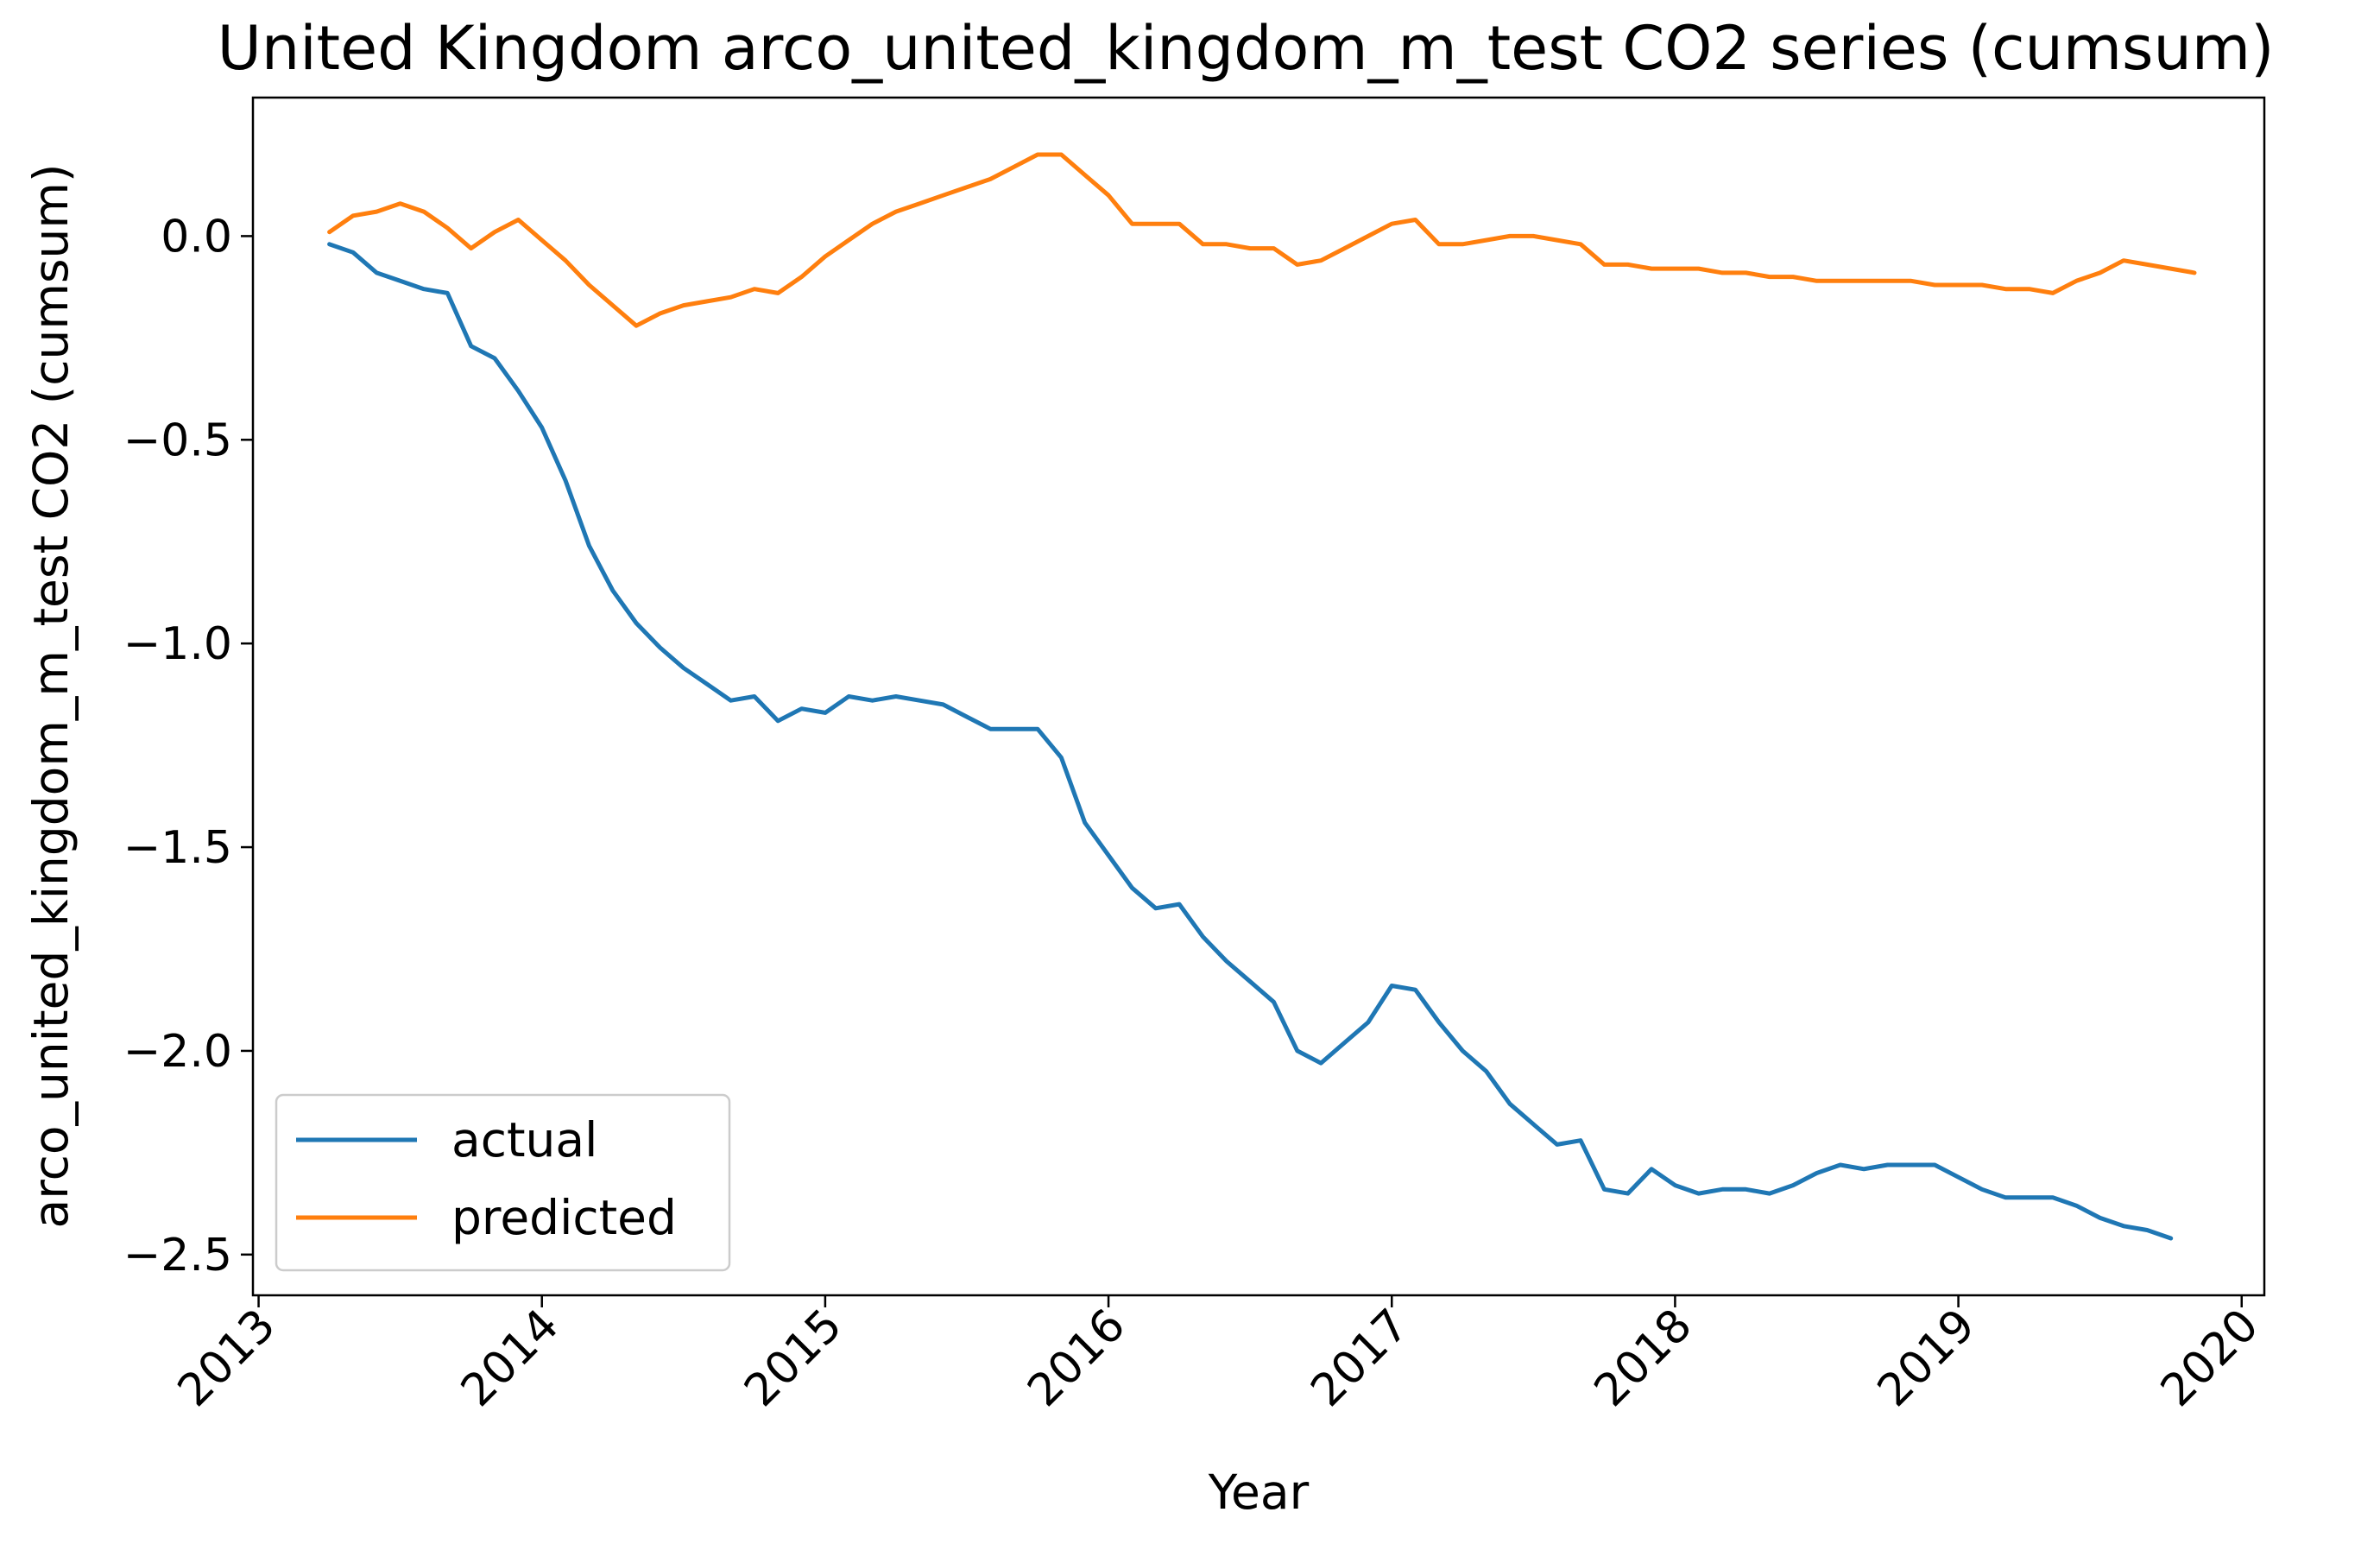 The height and width of the screenshot is (1544, 2380). What do you see at coordinates (1259, 1492) in the screenshot?
I see `x-axis-label: Year` at bounding box center [1259, 1492].